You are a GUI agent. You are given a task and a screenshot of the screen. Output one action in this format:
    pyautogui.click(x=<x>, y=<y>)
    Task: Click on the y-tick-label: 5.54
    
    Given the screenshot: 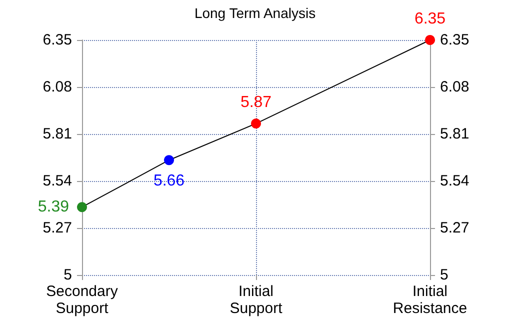 What is the action you would take?
    pyautogui.click(x=57, y=181)
    